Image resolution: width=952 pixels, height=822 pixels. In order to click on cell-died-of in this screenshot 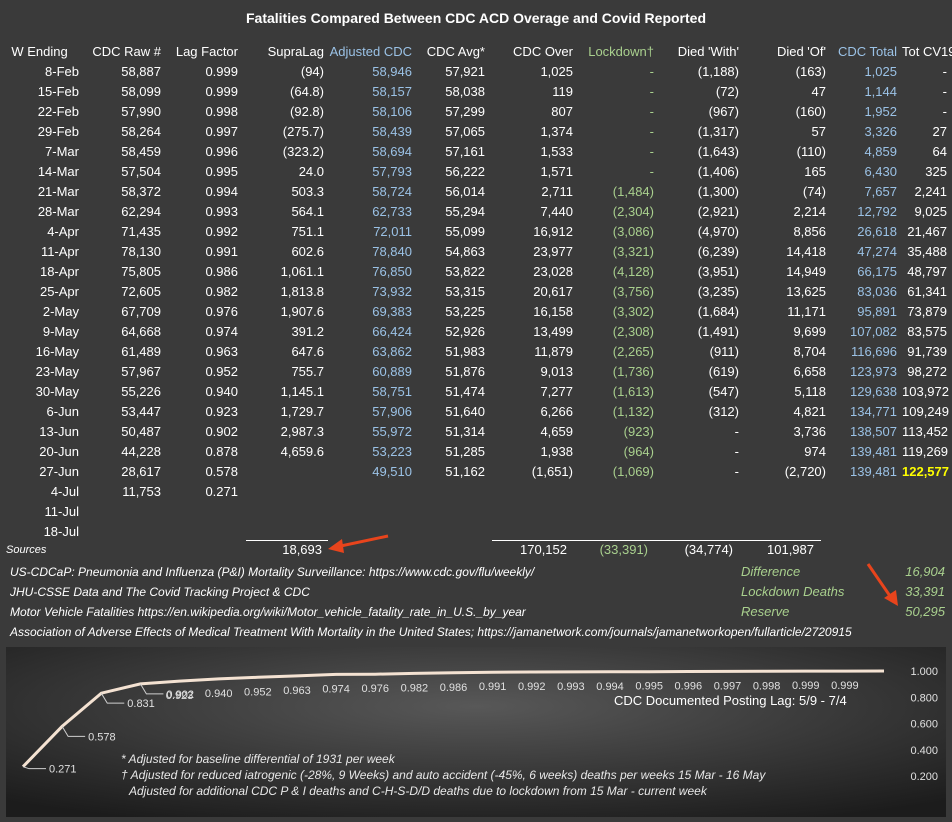, I will do `click(787, 531)`.